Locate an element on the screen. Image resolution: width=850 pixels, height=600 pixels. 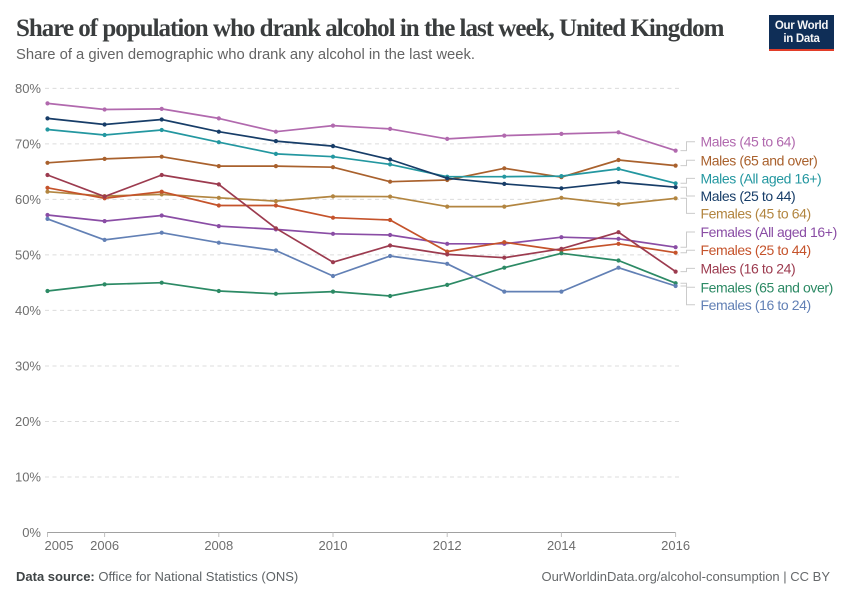
svg-text: Females (45 to 64) is located at coordinates (756, 213).